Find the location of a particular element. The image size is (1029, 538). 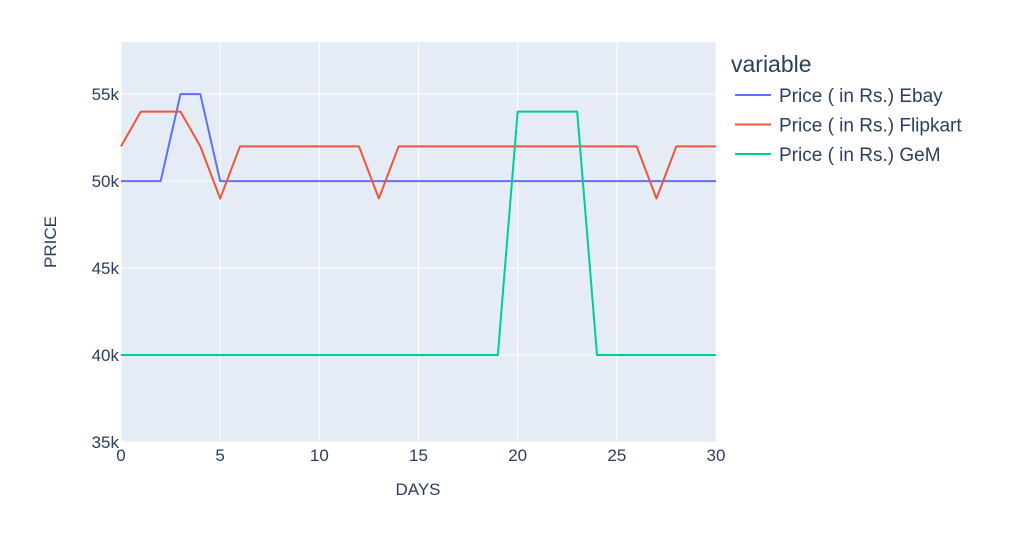

x-tick-label: 25 is located at coordinates (616, 455).